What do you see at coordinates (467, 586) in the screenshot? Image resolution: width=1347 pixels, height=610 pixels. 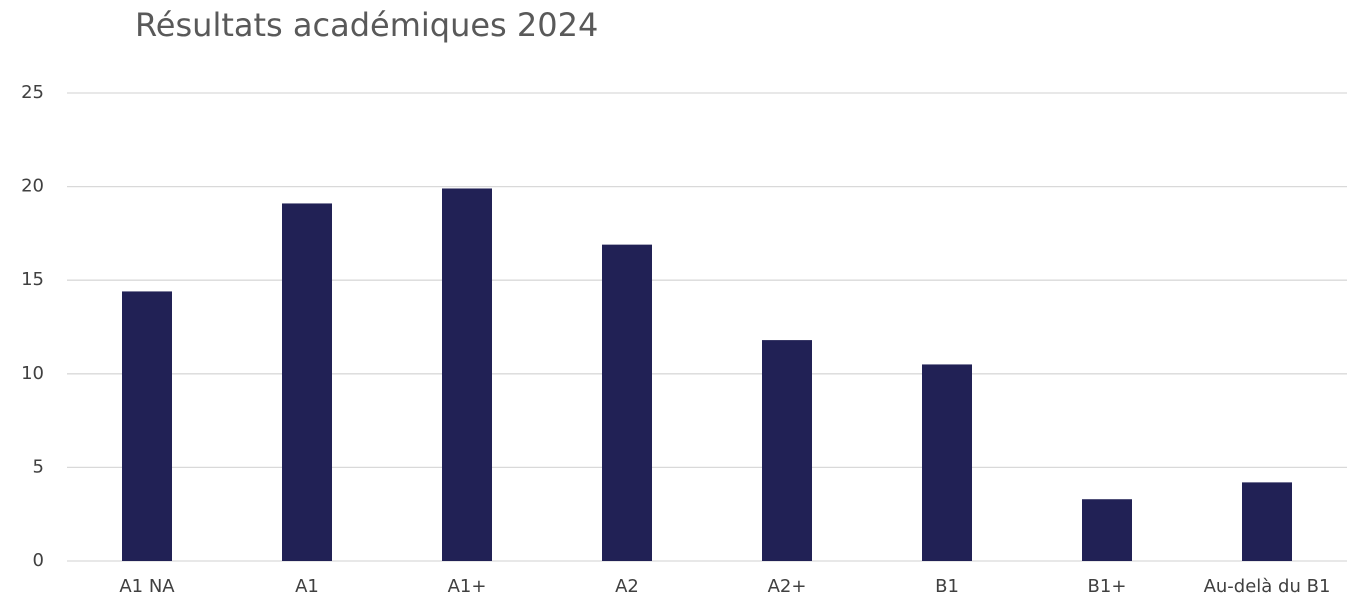 I see `x-tick-label: A1+` at bounding box center [467, 586].